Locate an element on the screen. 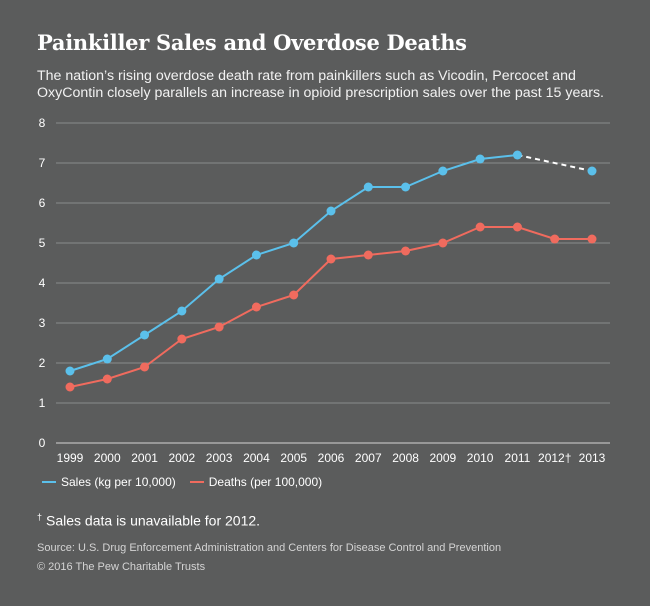  x-tick-label: 2002 is located at coordinates (182, 458).